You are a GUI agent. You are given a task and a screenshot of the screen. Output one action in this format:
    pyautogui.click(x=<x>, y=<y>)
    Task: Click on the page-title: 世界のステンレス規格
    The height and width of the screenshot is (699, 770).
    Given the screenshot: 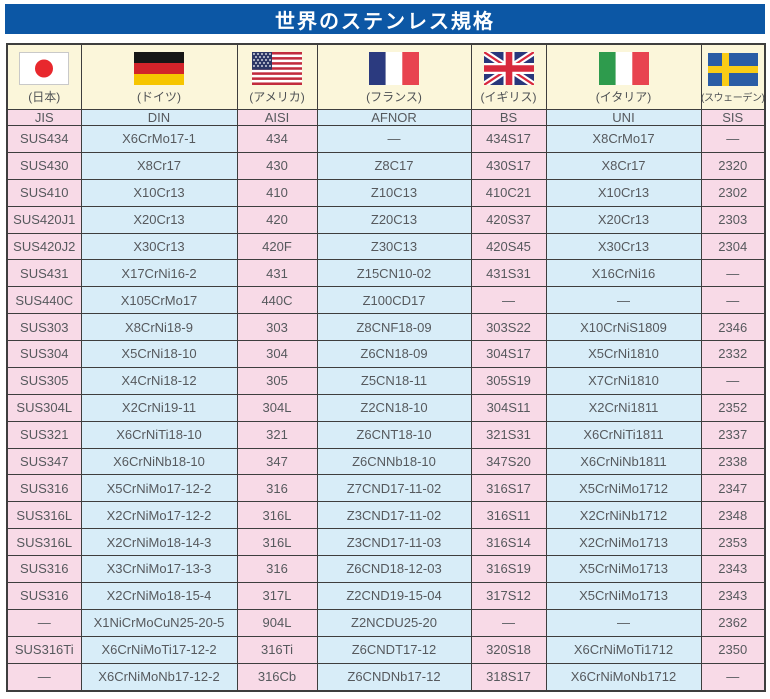 What is the action you would take?
    pyautogui.click(x=385, y=21)
    